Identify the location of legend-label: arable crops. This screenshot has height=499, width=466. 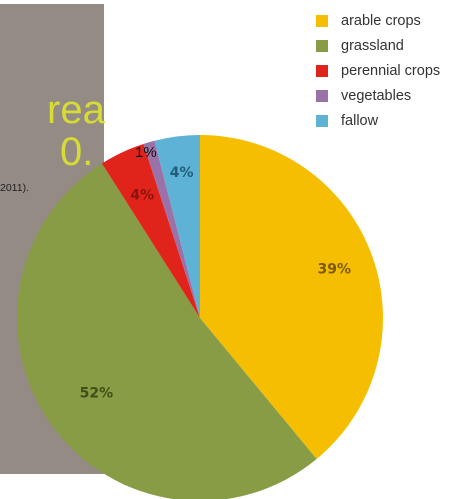
(381, 20).